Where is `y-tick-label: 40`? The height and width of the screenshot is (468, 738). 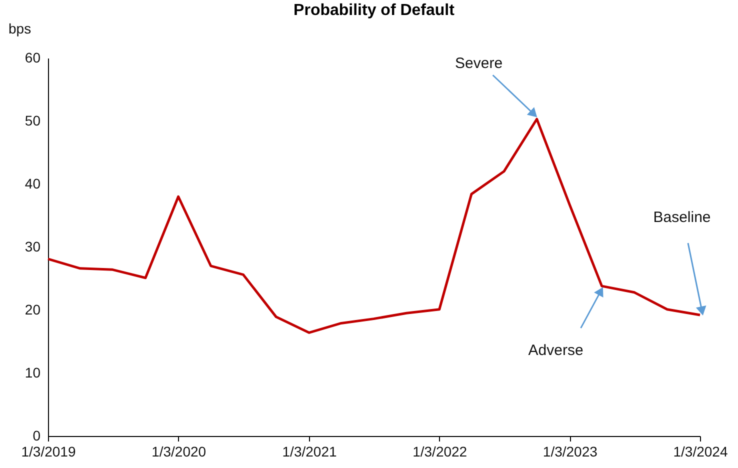
y-tick-label: 40 is located at coordinates (32, 184).